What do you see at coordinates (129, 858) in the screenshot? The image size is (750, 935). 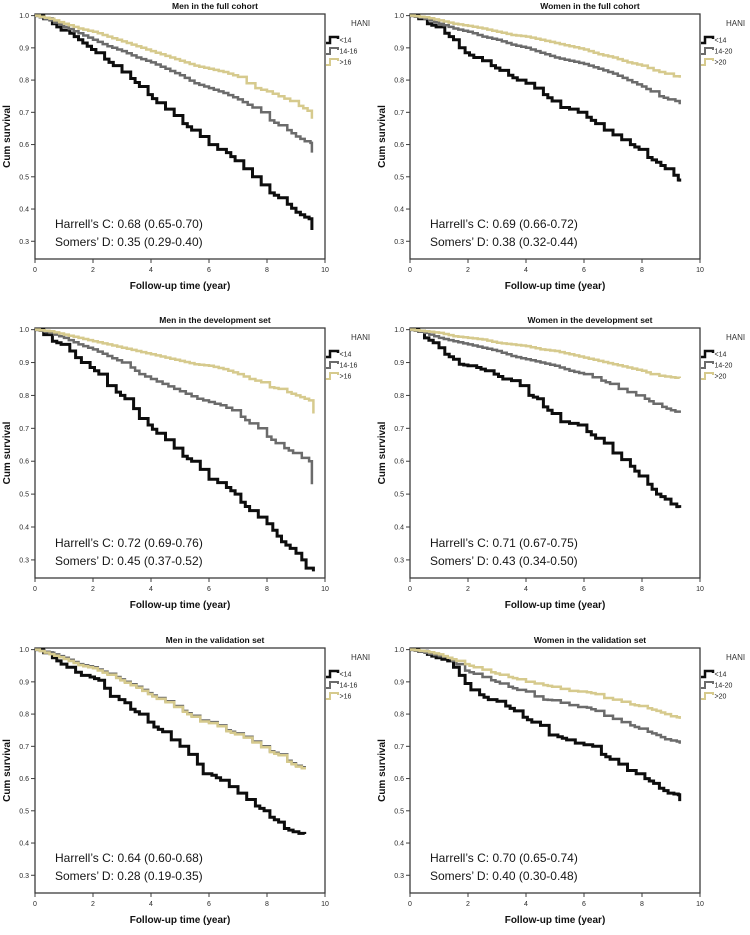 I see `harrells-c-annotation: Harrell’s C: 0.64 (0.60-0.68)` at bounding box center [129, 858].